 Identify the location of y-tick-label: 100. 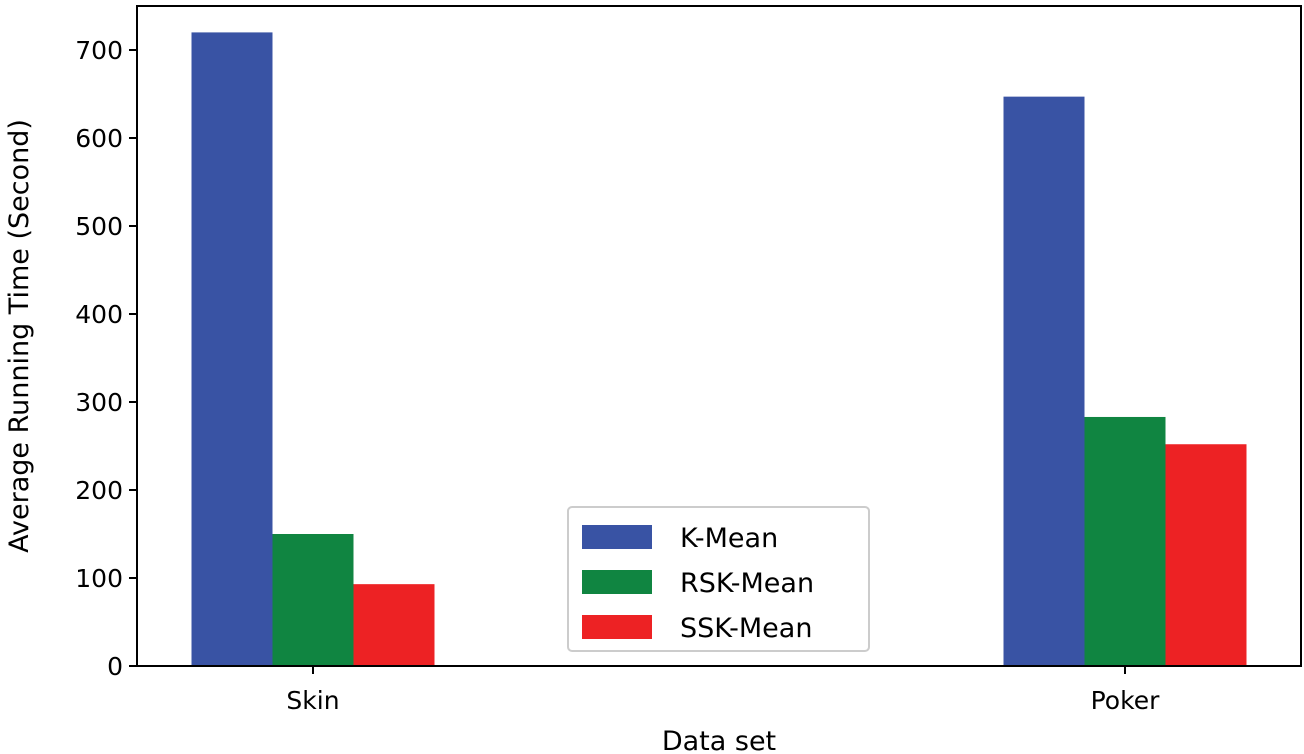
(99, 578).